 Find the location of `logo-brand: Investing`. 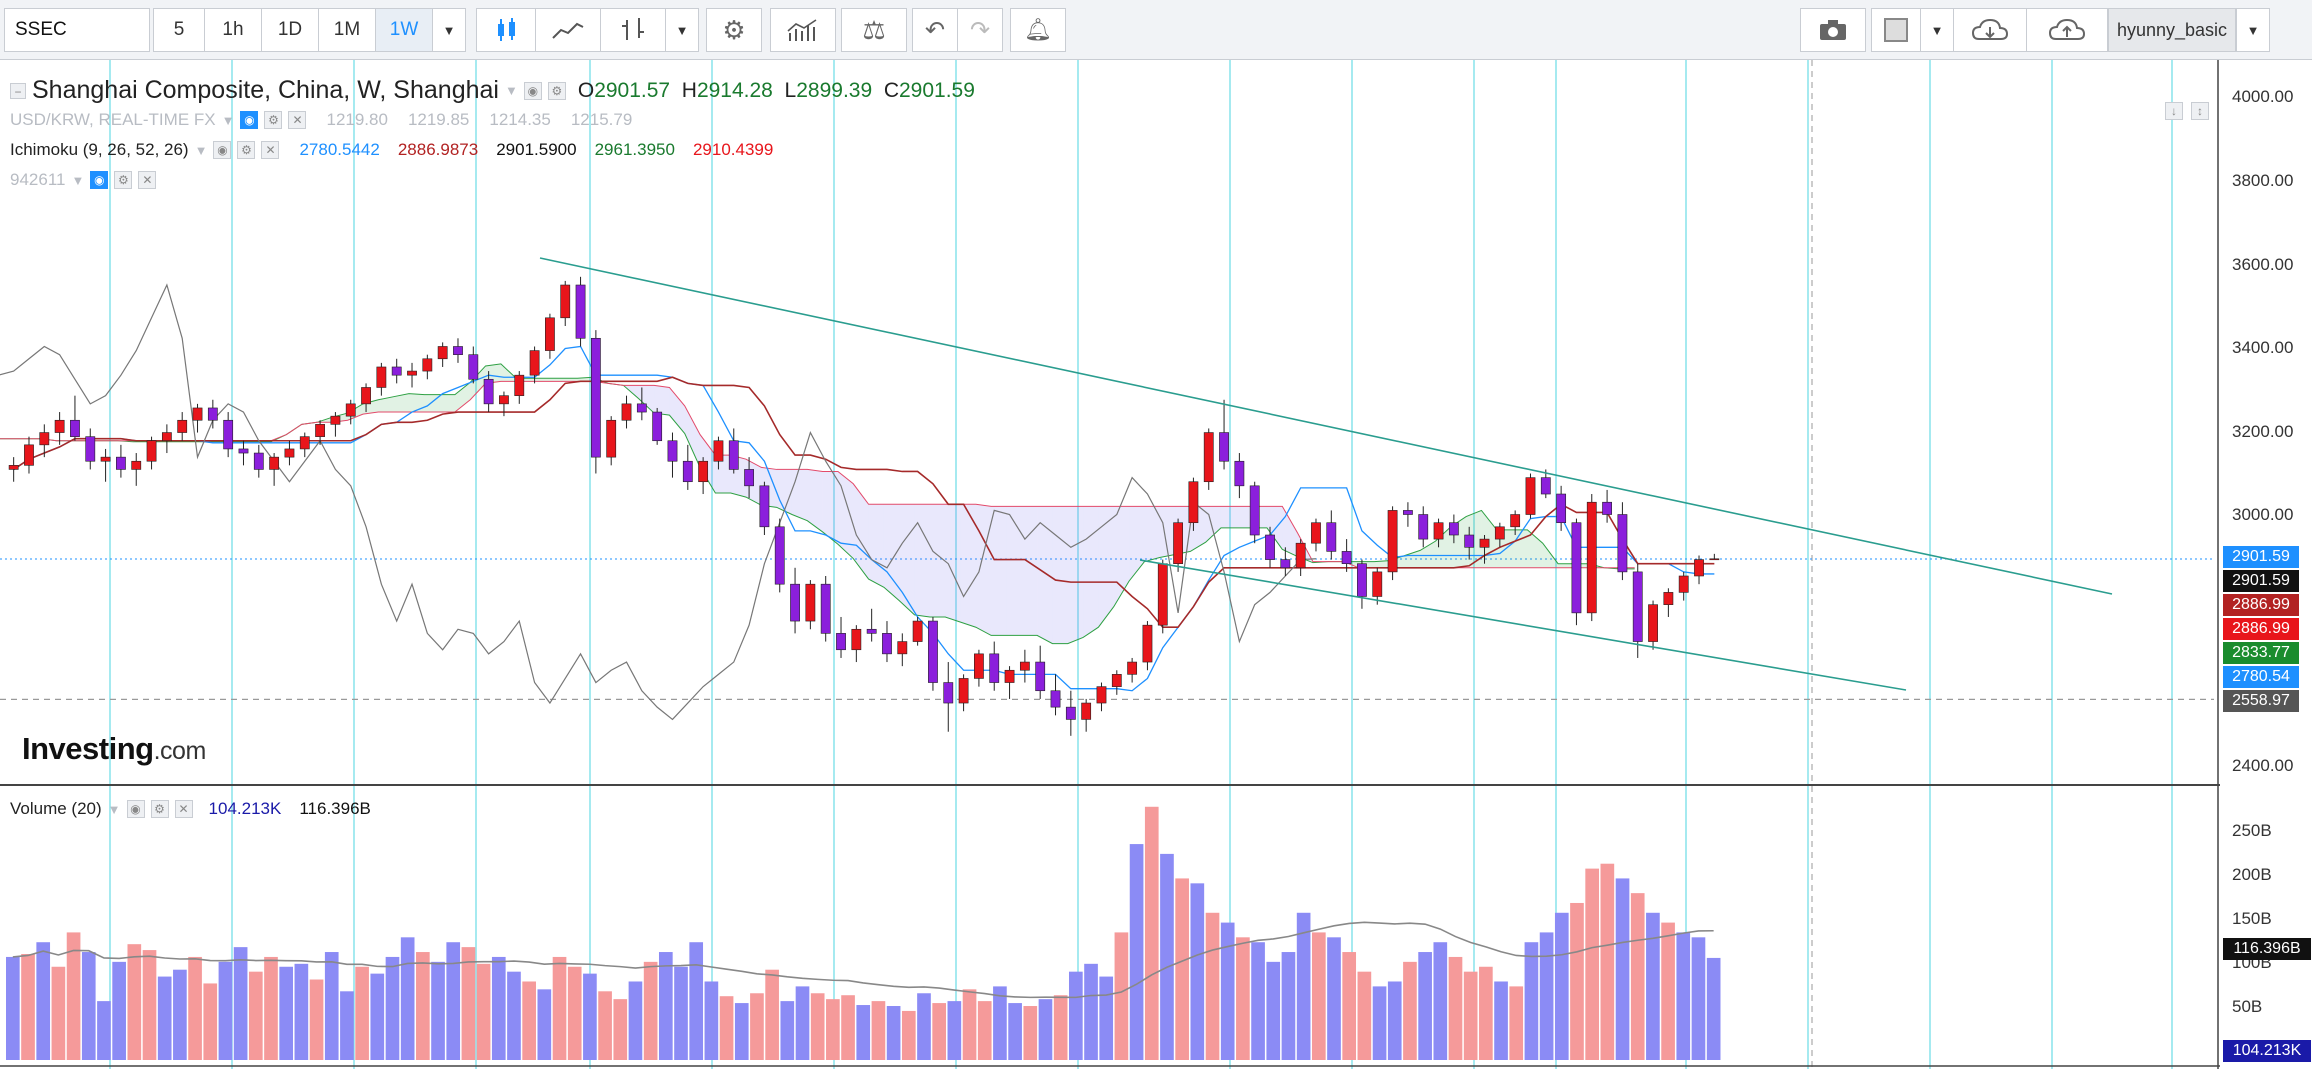

logo-brand: Investing is located at coordinates (88, 748).